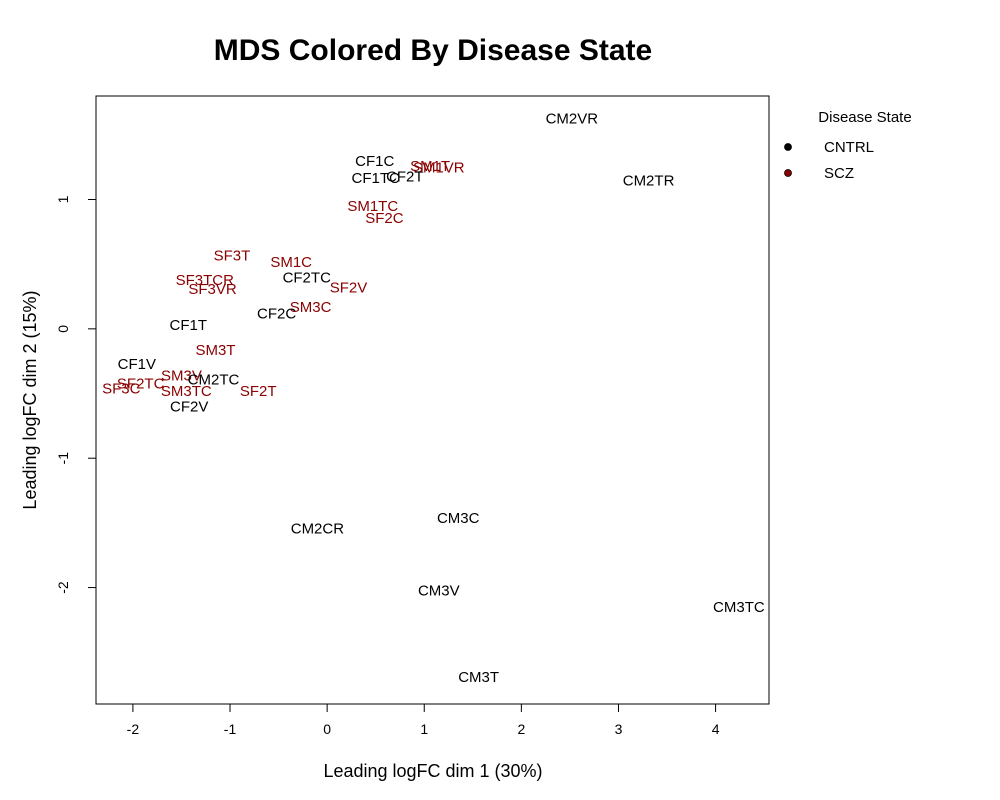  Describe the element at coordinates (433, 50) in the screenshot. I see `chart-title: MDS Colored By Disease State` at that location.